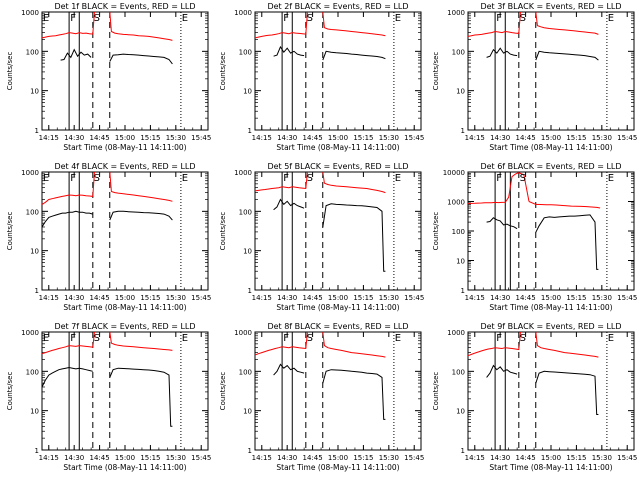 This screenshot has height=484, width=640. Describe the element at coordinates (523, 338) in the screenshot. I see `event-marker-label: S` at that location.